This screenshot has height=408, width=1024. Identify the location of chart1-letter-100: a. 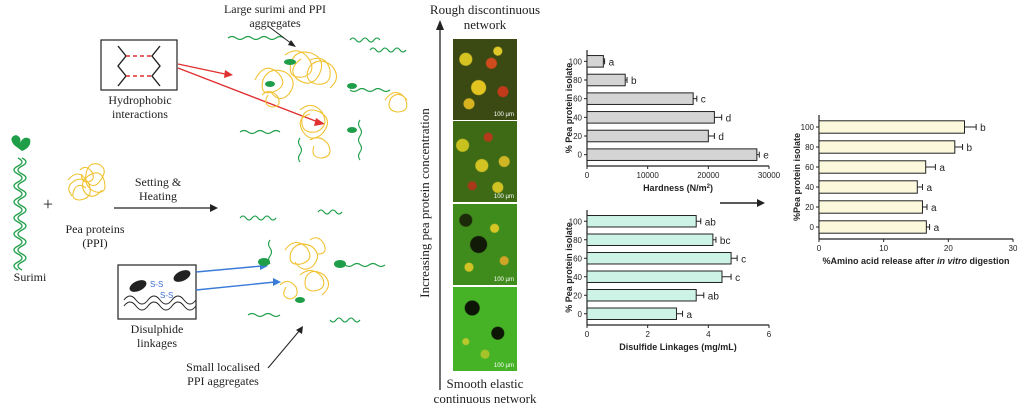
(612, 62).